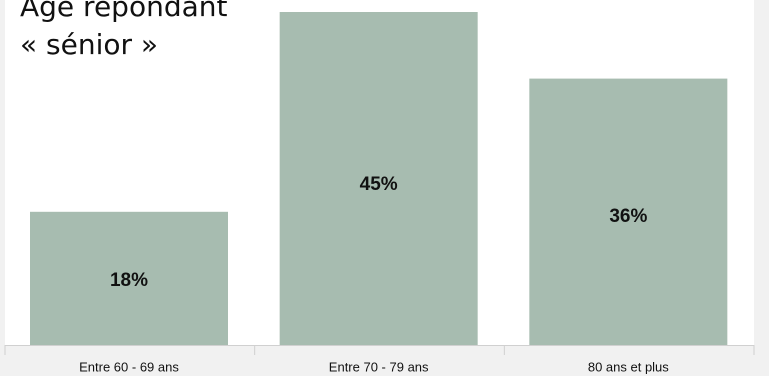  I want to click on chart-title-line-2: « sénior », so click(89, 44).